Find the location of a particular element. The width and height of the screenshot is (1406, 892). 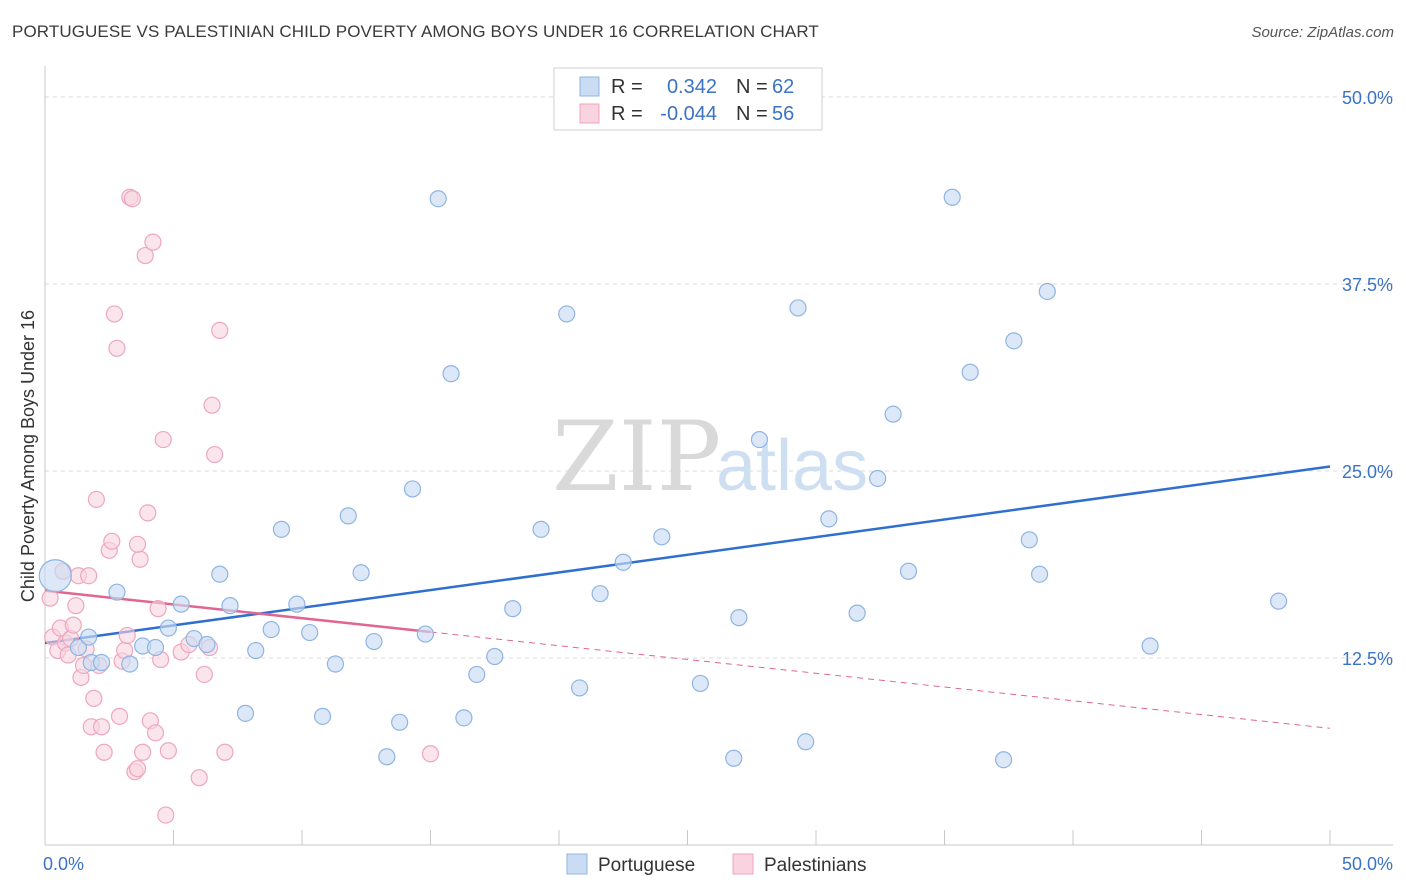

legend-label-palestinians: Palestinians is located at coordinates (815, 865).